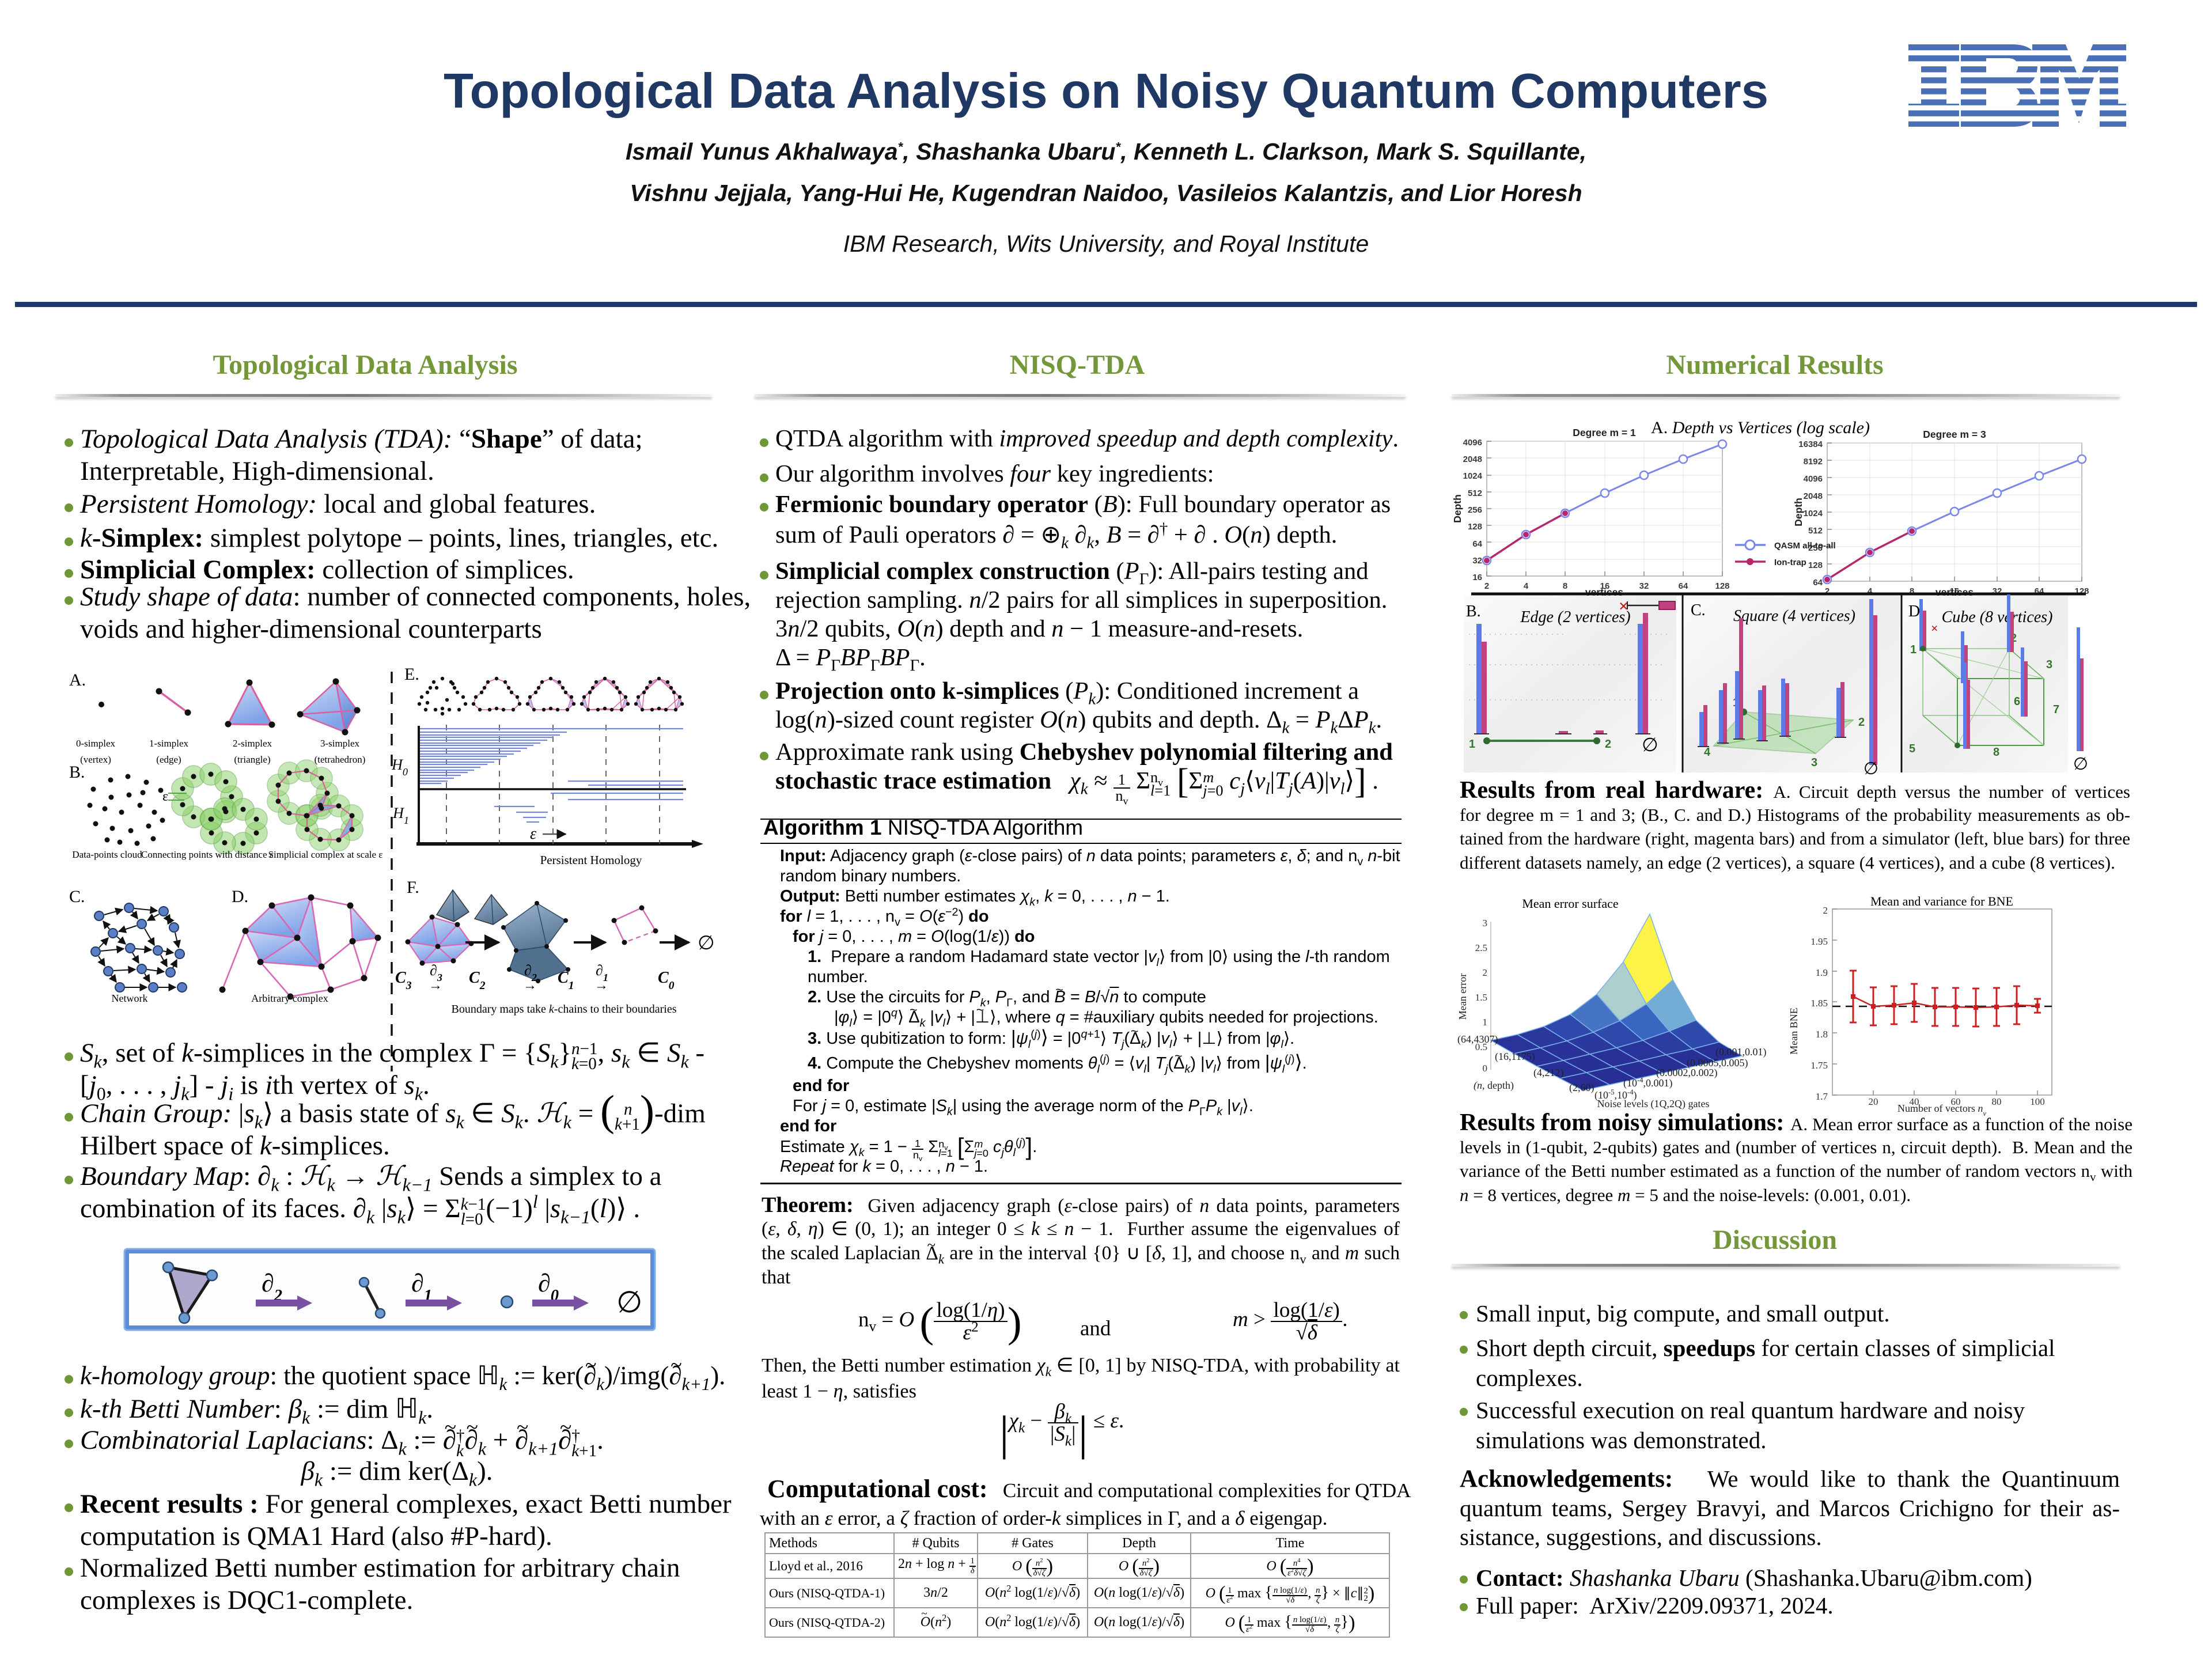 The image size is (2212, 1659). What do you see at coordinates (252, 743) in the screenshot?
I see `svg-text: 2-simplex` at bounding box center [252, 743].